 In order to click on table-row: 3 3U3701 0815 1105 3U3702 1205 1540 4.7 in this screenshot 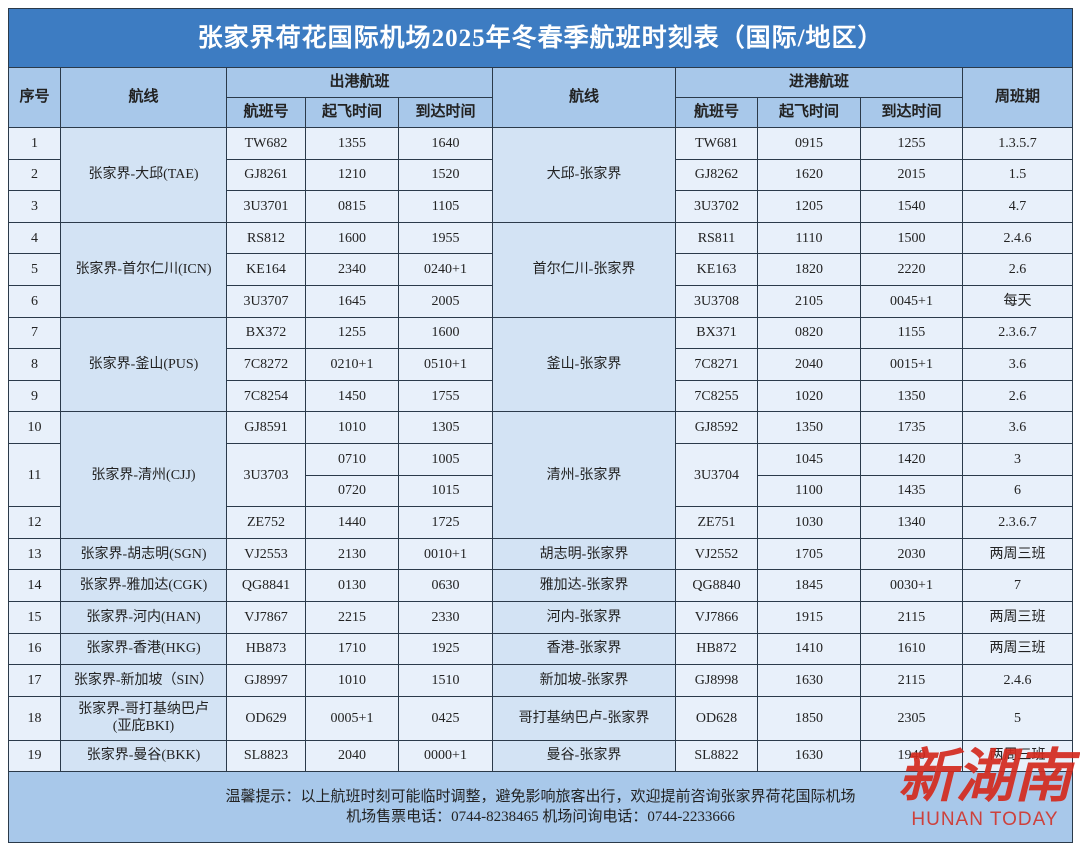, I will do `click(541, 206)`.